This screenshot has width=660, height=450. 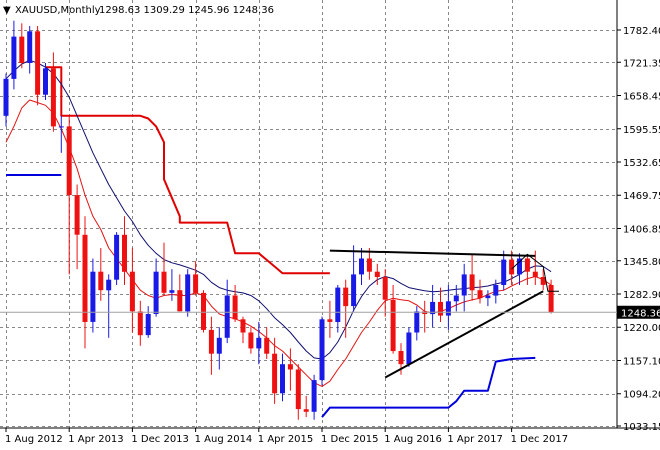 I want to click on trendline-right, so click(x=535, y=272).